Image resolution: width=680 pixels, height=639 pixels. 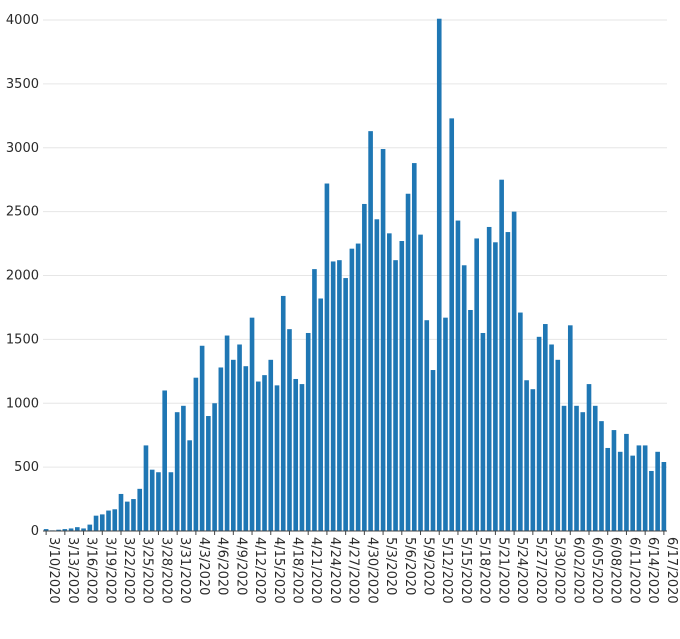 I want to click on x-tick-label: 3/10/2020, so click(x=53, y=570).